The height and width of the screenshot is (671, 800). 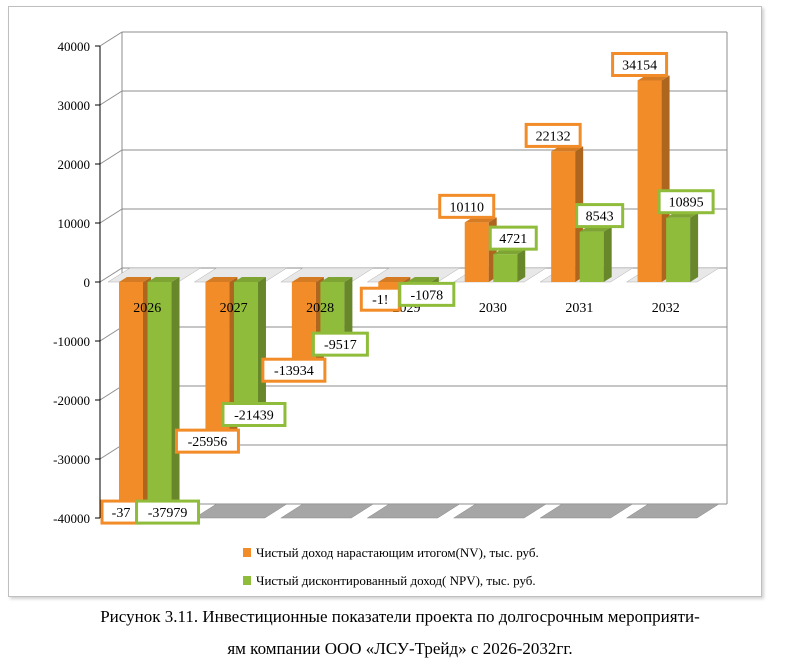 I want to click on y-tick-label: 10000, so click(x=74, y=223).